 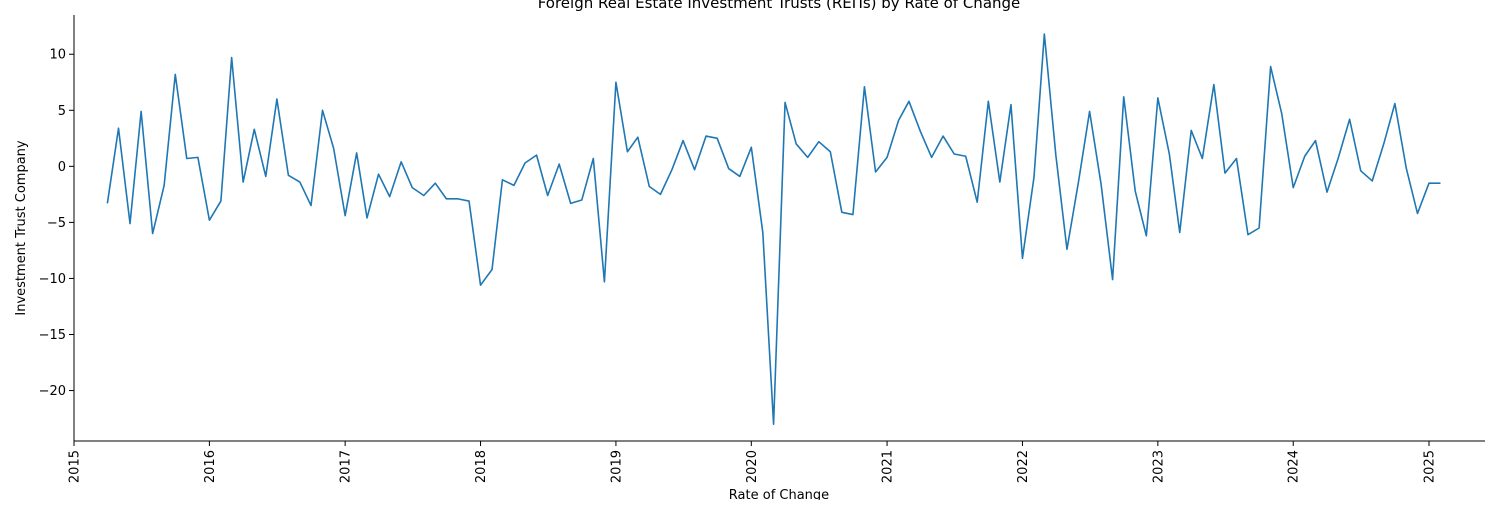 What do you see at coordinates (57, 55) in the screenshot?
I see `y-tick-label: 10` at bounding box center [57, 55].